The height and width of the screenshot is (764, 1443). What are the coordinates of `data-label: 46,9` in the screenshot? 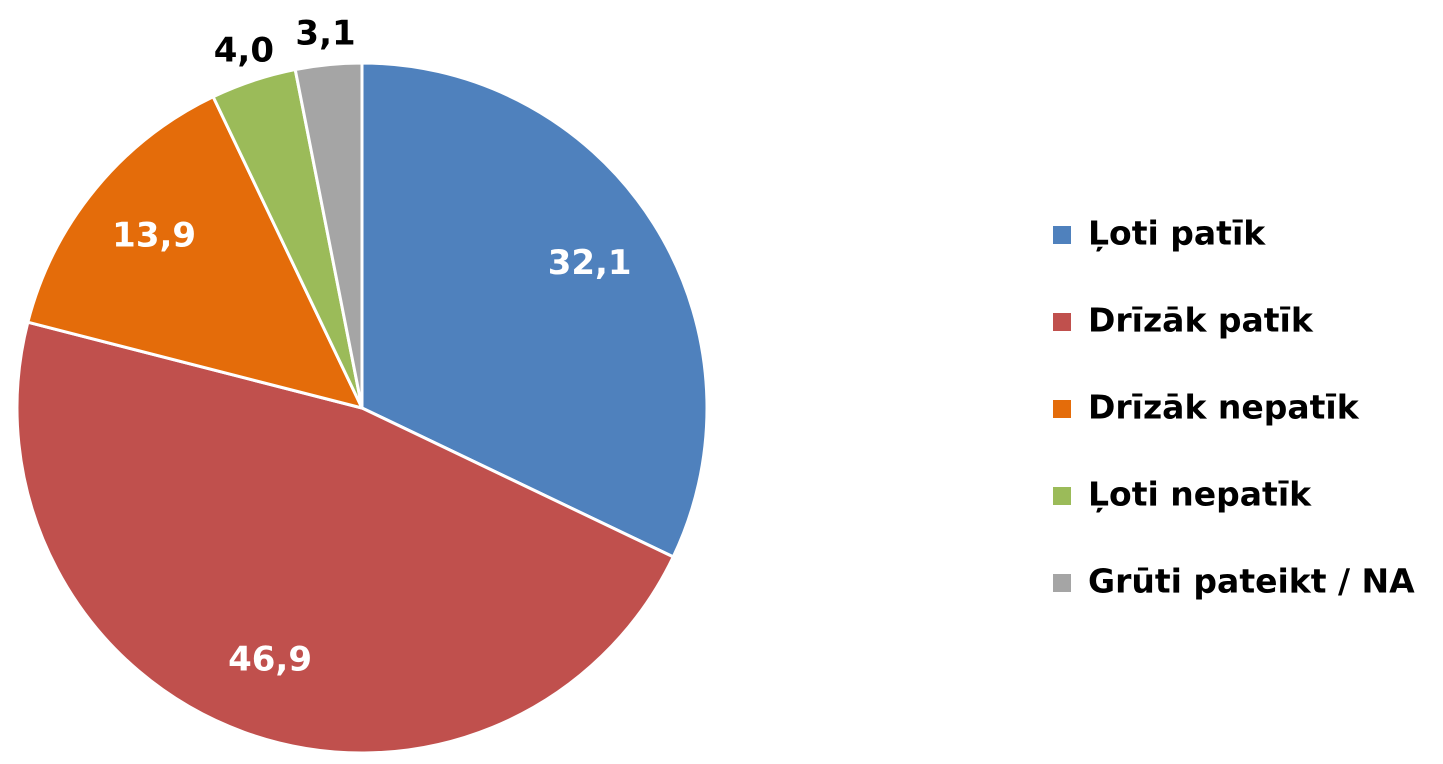 It's located at (270, 659).